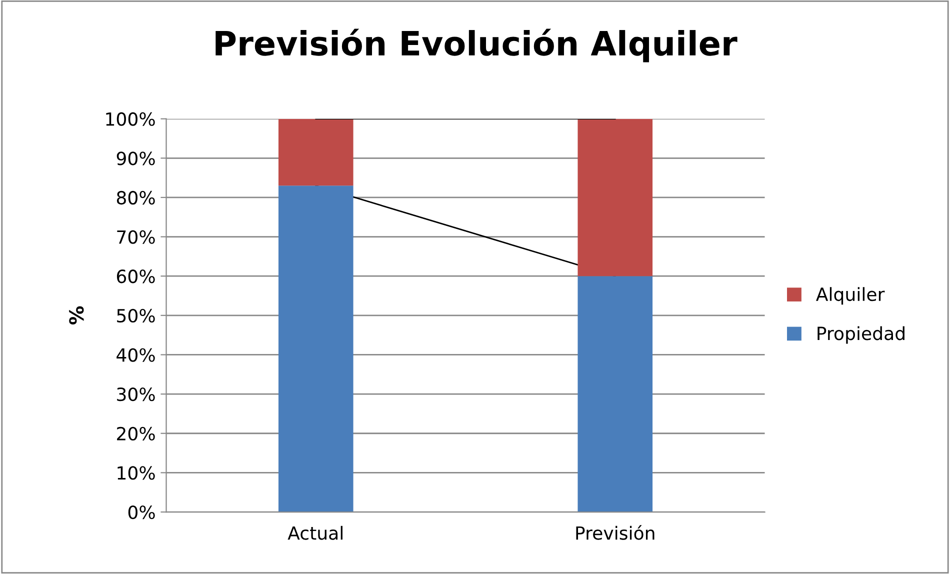  I want to click on x-tick-label: Previsión, so click(615, 532).